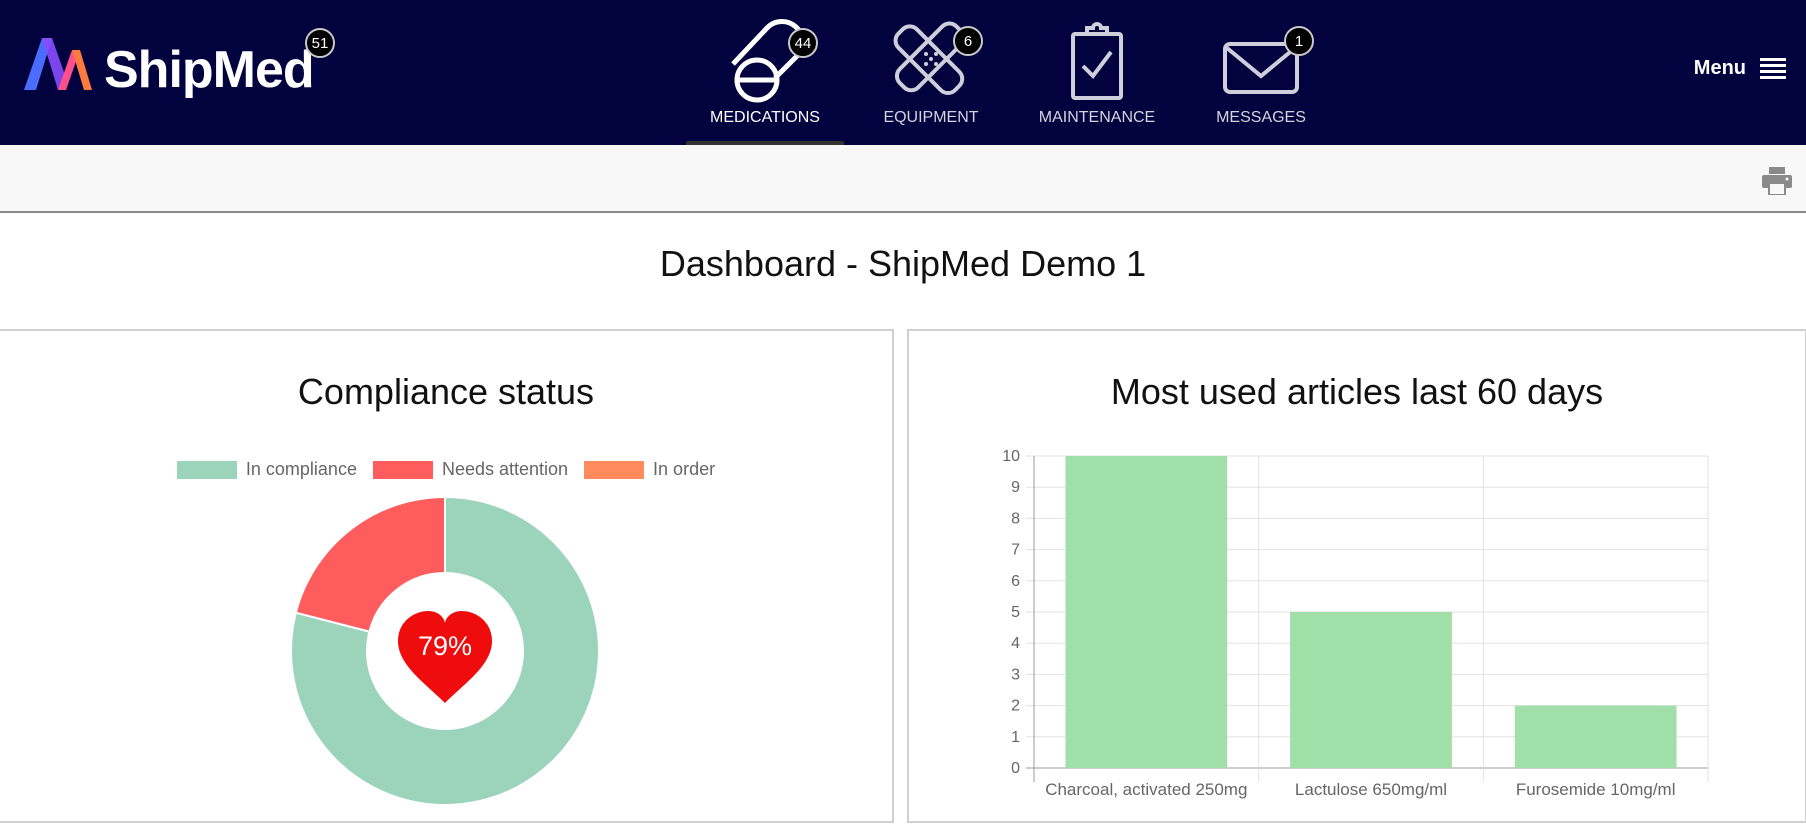 The width and height of the screenshot is (1806, 825). Describe the element at coordinates (1015, 674) in the screenshot. I see `y-tick-label: 3` at that location.